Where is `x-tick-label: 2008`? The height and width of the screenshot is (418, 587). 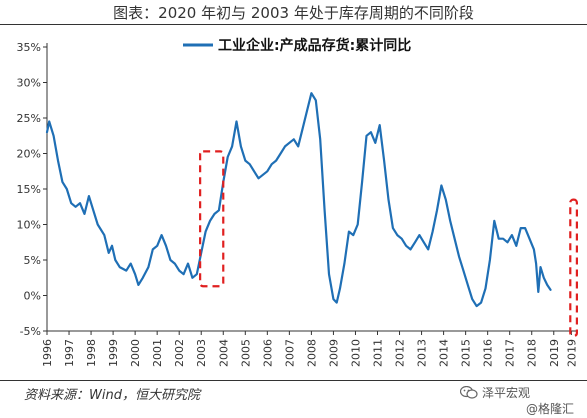
x-tick-label: 2008 is located at coordinates (311, 353).